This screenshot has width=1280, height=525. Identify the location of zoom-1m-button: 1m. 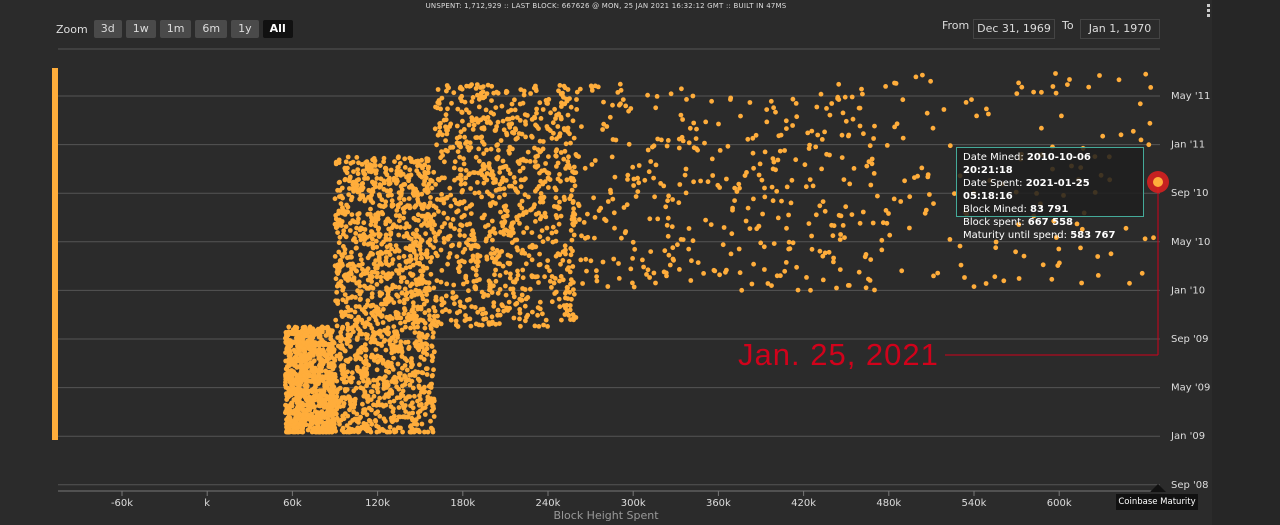
(175, 29).